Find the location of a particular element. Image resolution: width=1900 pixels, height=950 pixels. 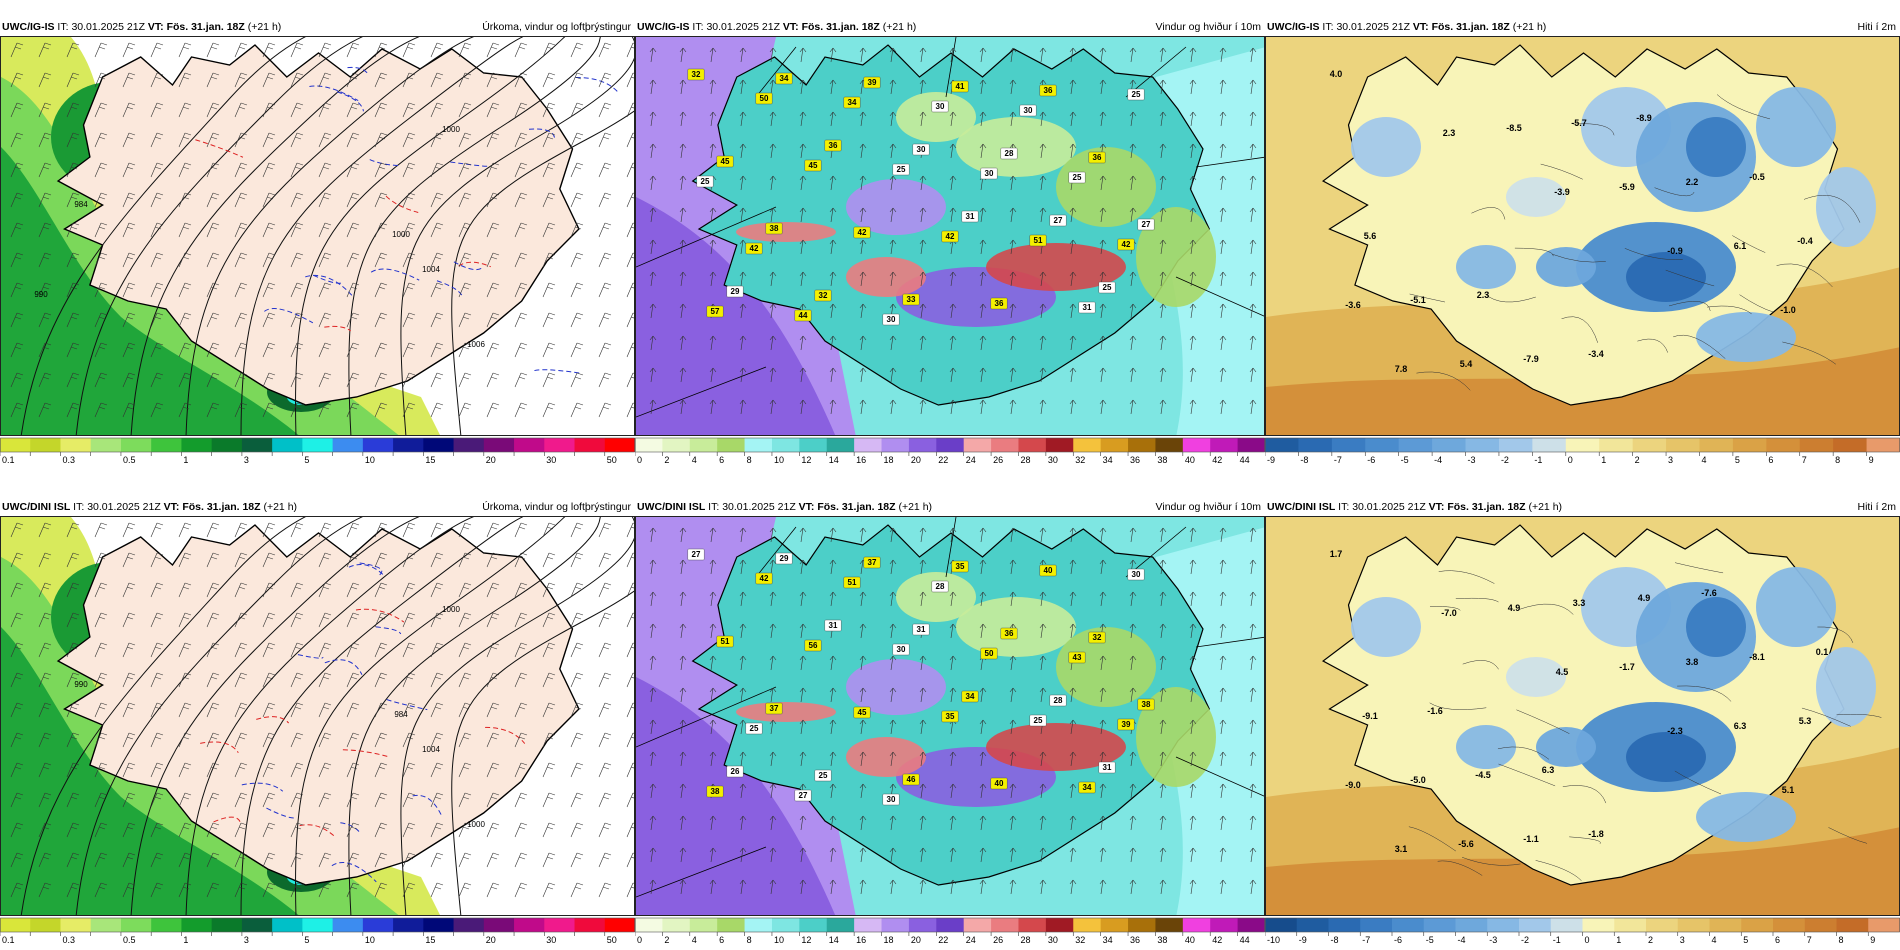

gust-label: 42 is located at coordinates (950, 236).